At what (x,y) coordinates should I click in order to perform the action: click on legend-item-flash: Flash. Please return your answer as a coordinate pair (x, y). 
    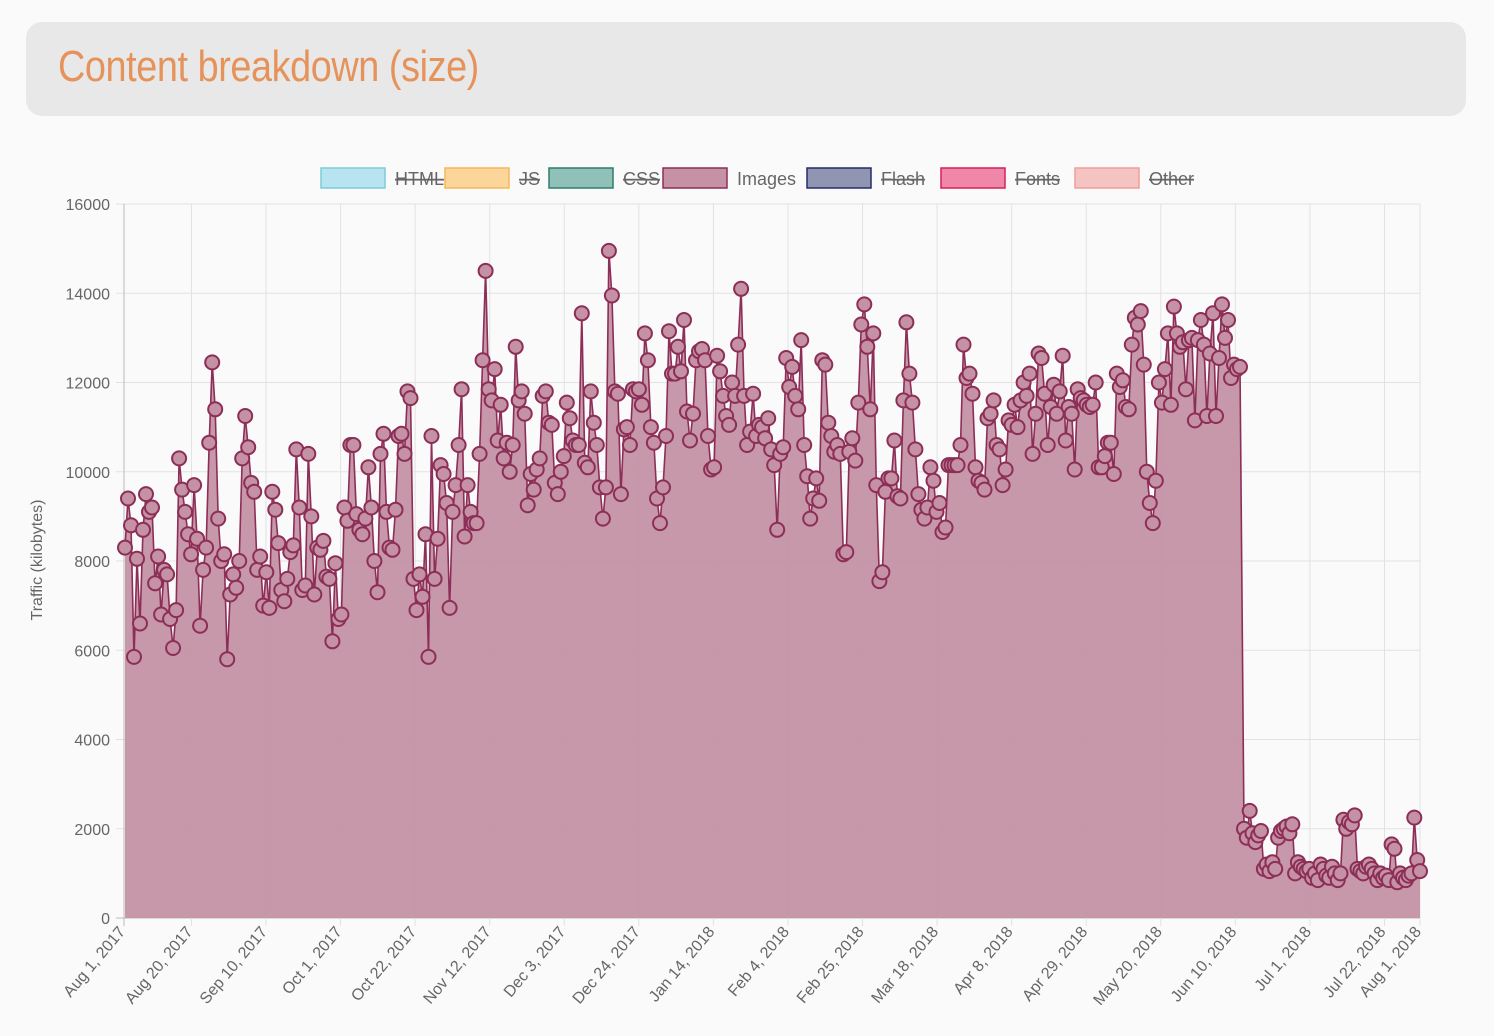
    Looking at the image, I should click on (865, 178).